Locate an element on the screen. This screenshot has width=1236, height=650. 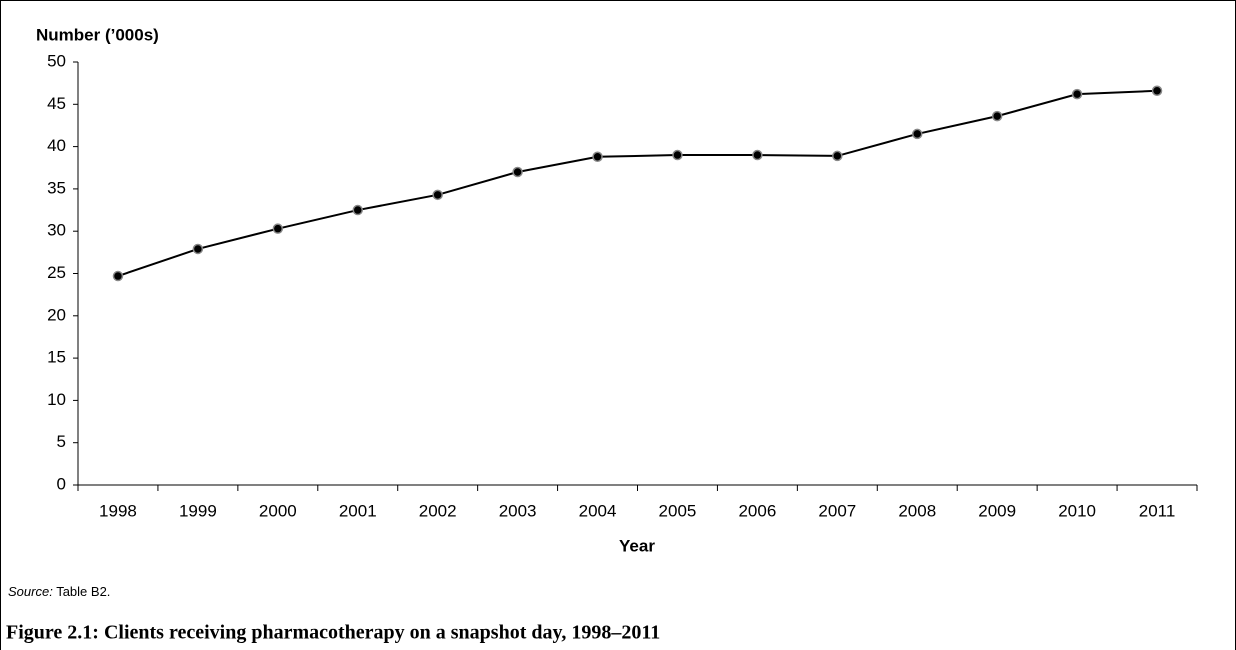
x-tick-label: 2008 is located at coordinates (917, 510).